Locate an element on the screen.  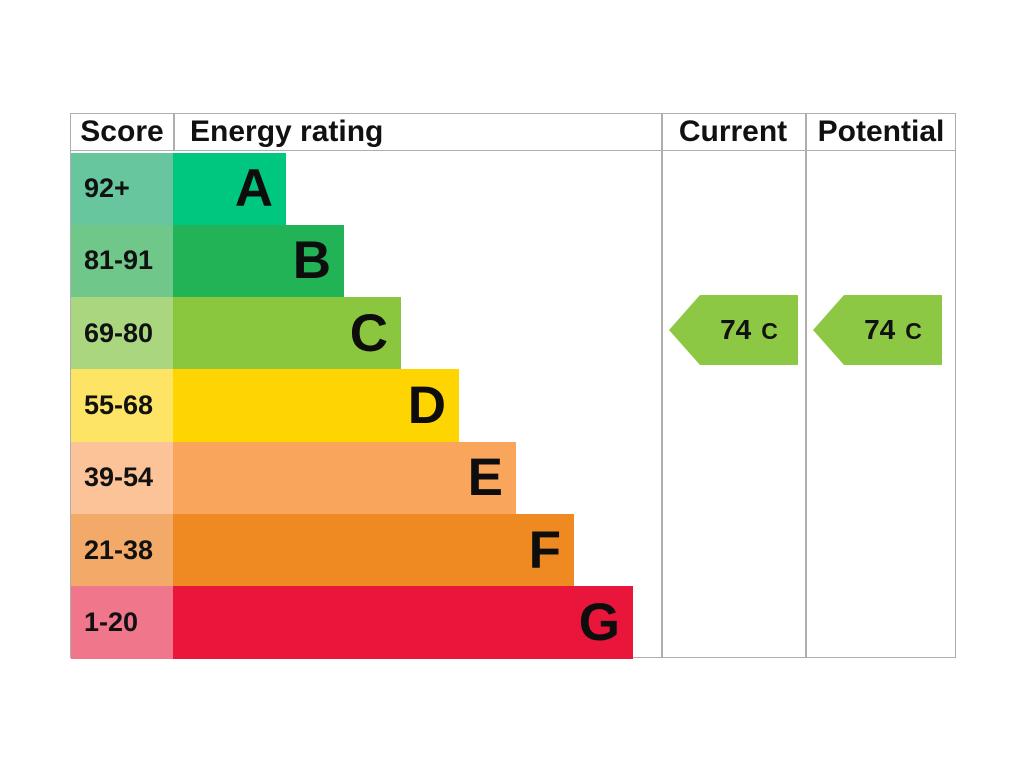
band-score-cell: 39-54 is located at coordinates (122, 477).